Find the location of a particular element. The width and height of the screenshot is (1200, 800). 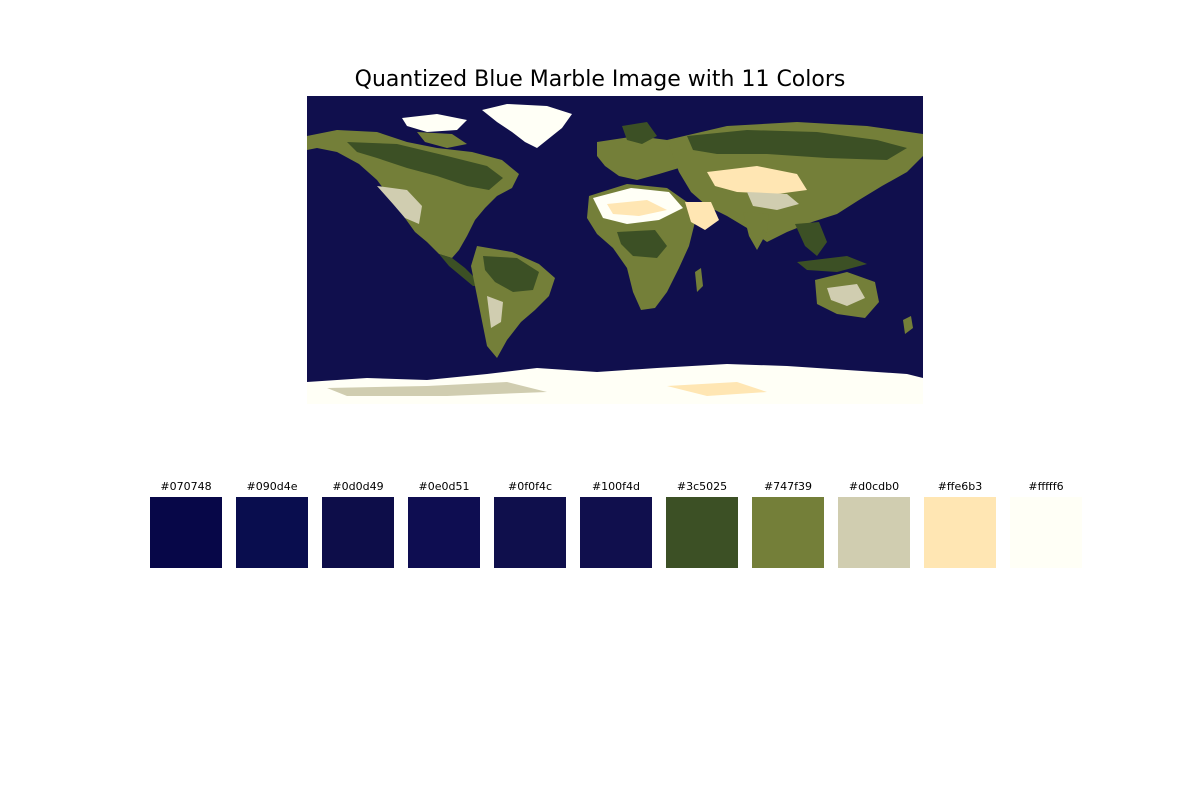

greenland is located at coordinates (527, 126).